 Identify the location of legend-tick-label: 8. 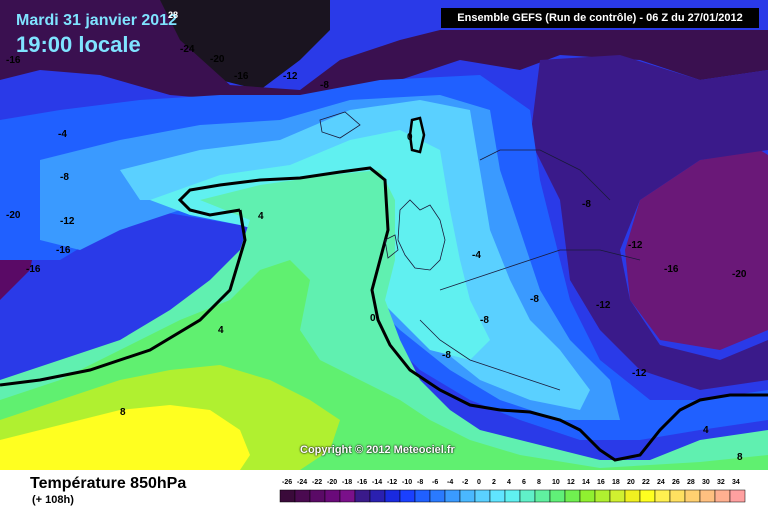
(539, 482).